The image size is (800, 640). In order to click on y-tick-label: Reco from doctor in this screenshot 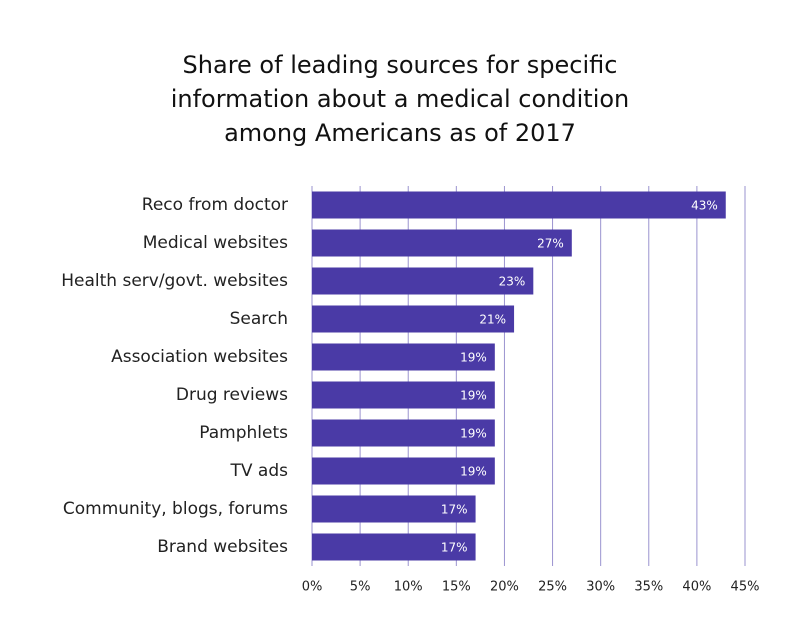, I will do `click(215, 205)`.